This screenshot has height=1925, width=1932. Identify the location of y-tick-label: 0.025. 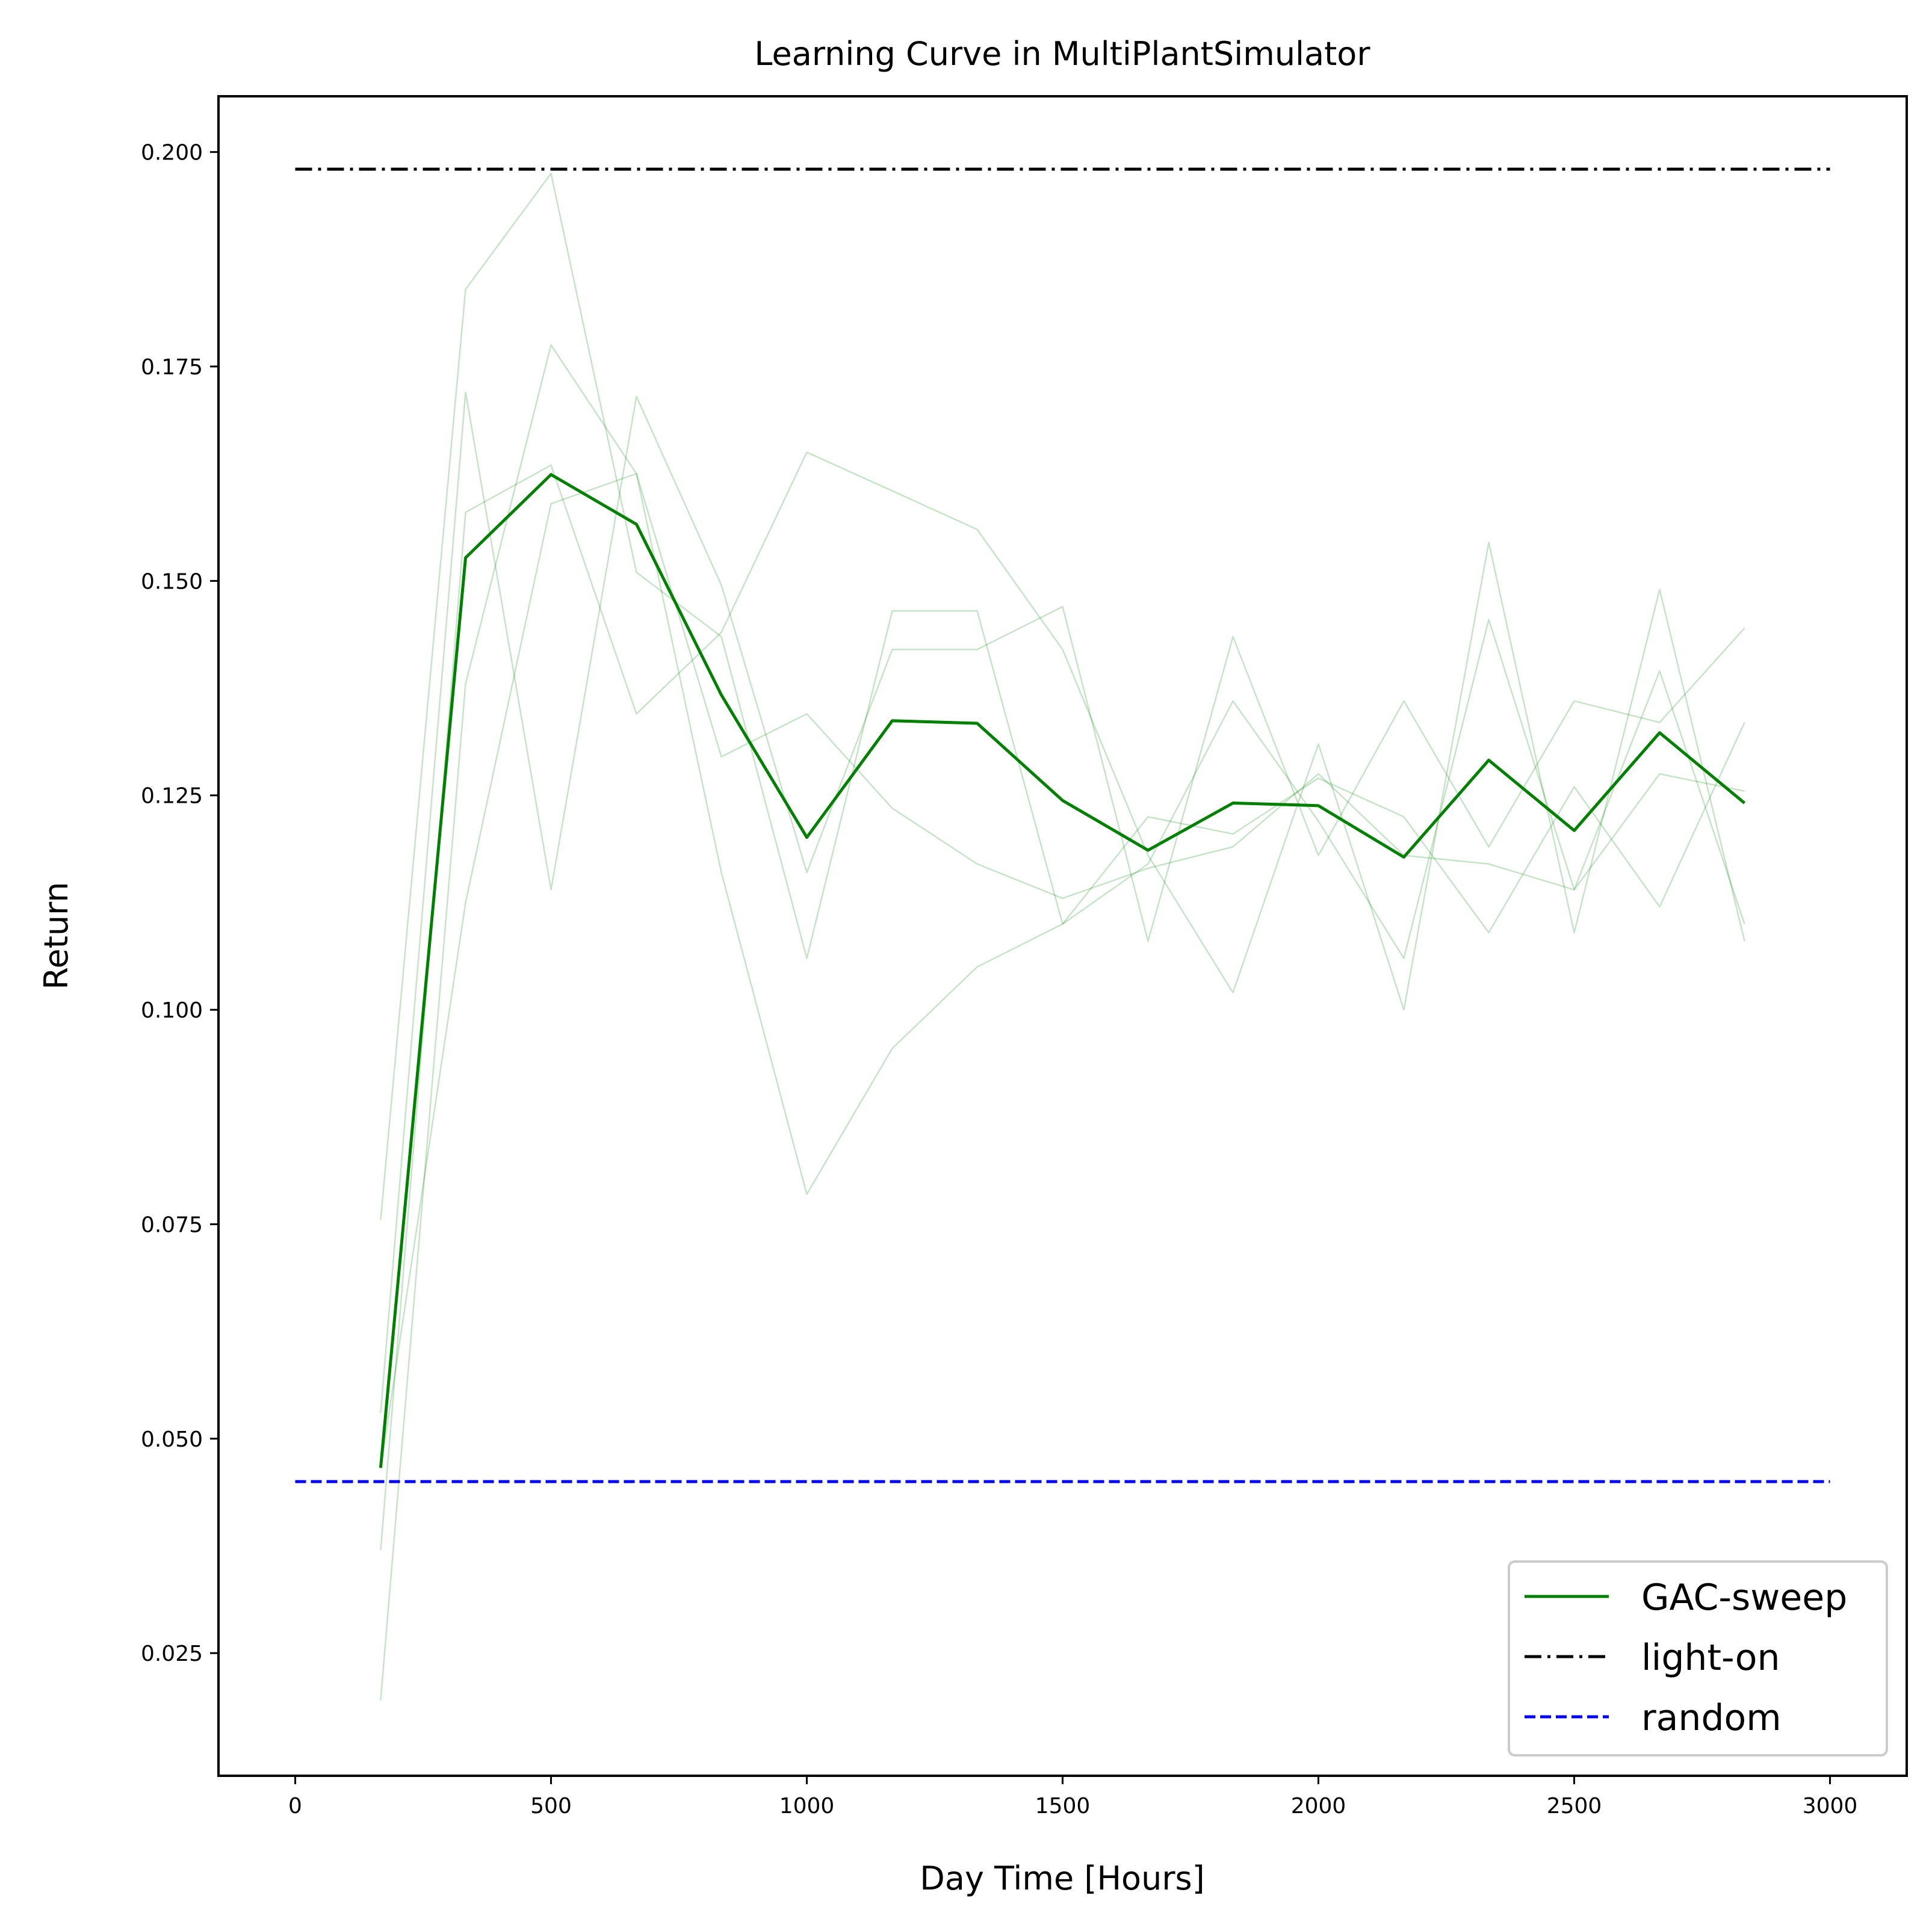
(172, 1654).